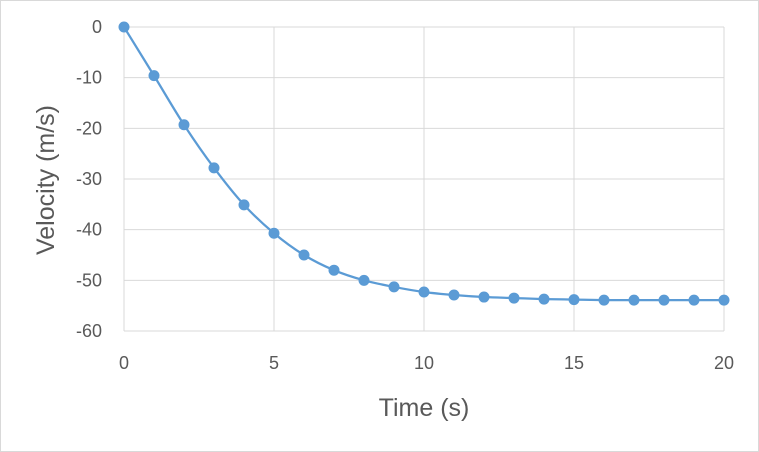 The height and width of the screenshot is (452, 759). I want to click on y-axis-title: Velocity (m/s), so click(46, 180).